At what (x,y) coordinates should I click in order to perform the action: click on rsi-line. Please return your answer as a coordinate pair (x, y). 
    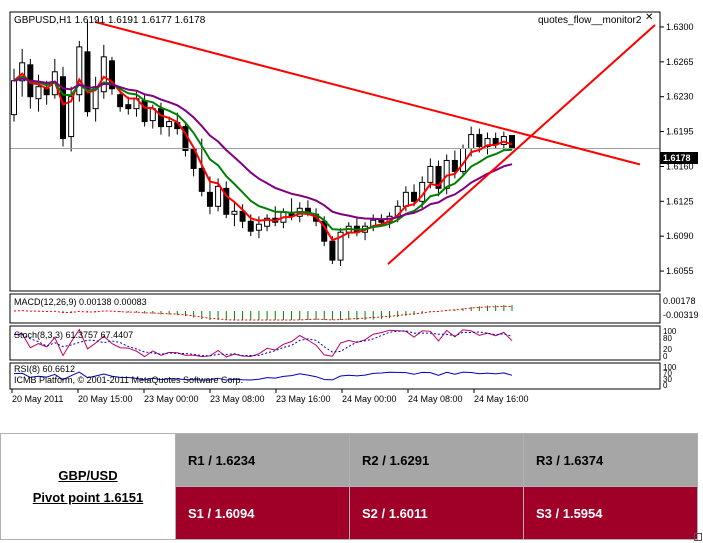
    Looking at the image, I should click on (263, 376).